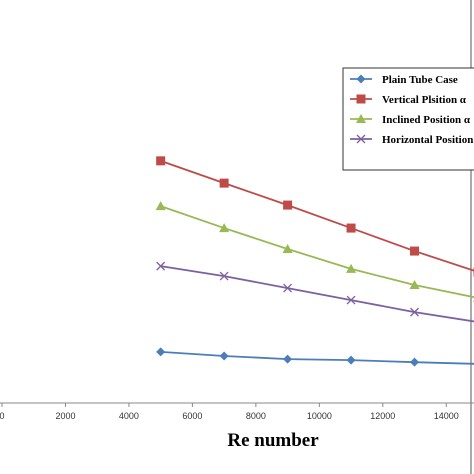  Describe the element at coordinates (427, 140) in the screenshot. I see `legend-label: Horizontal Position` at that location.